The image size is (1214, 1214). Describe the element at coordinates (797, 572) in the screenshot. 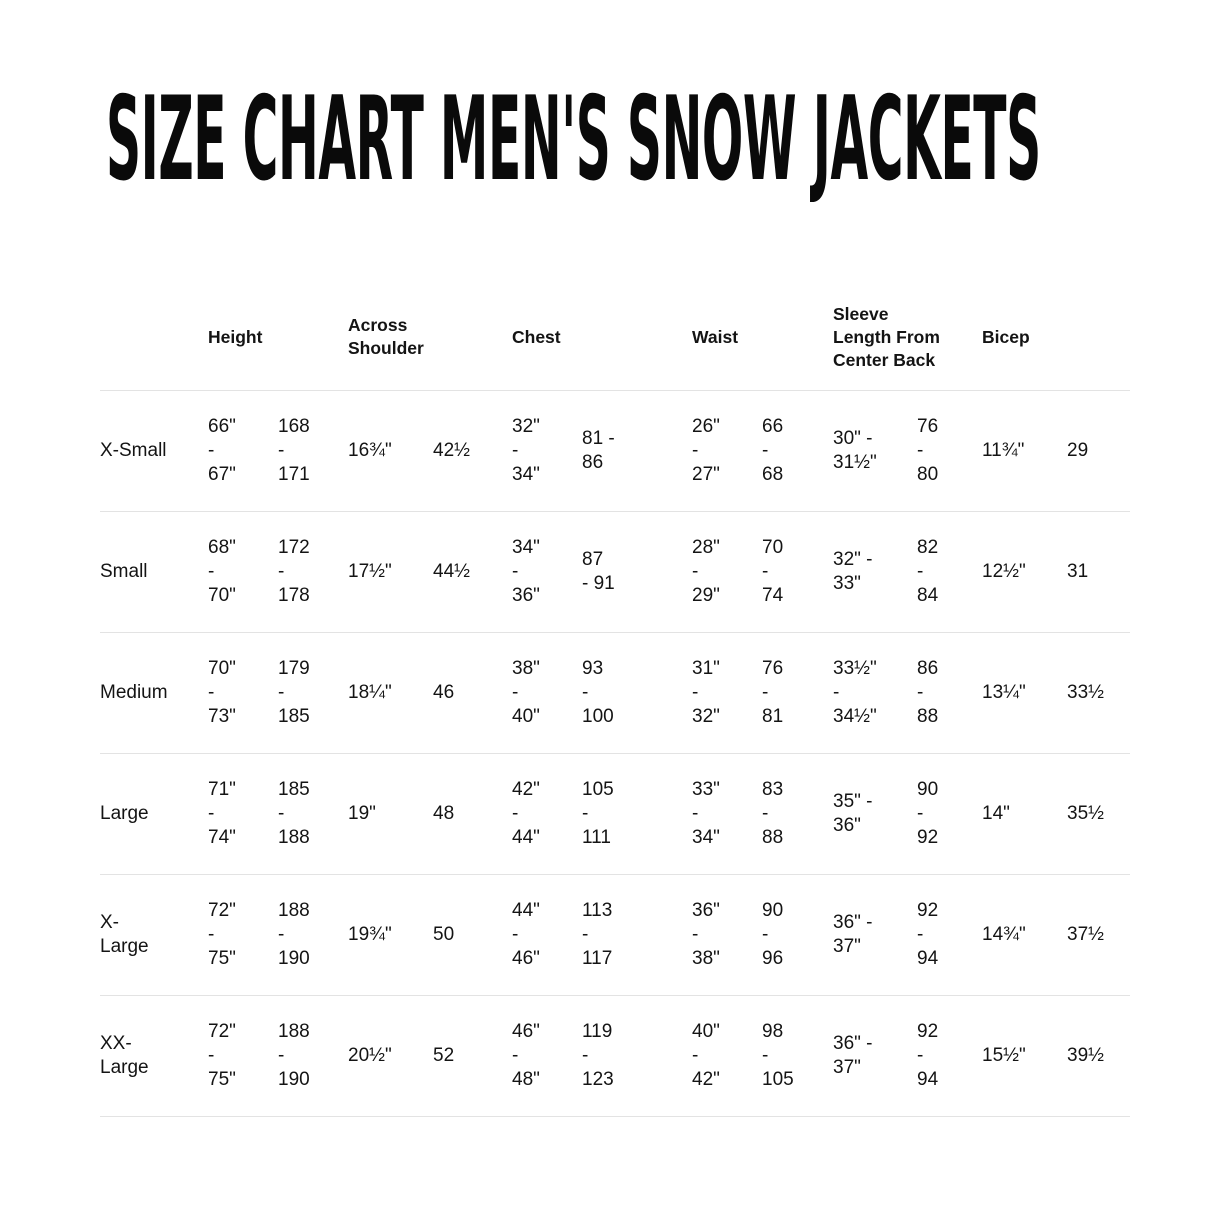

I see `table-cell: 70 - 74` at that location.